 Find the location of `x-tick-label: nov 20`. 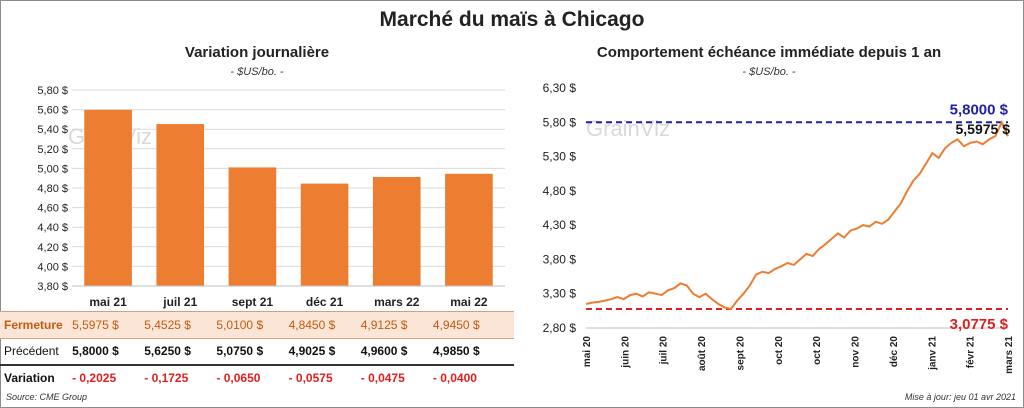

x-tick-label: nov 20 is located at coordinates (856, 352).